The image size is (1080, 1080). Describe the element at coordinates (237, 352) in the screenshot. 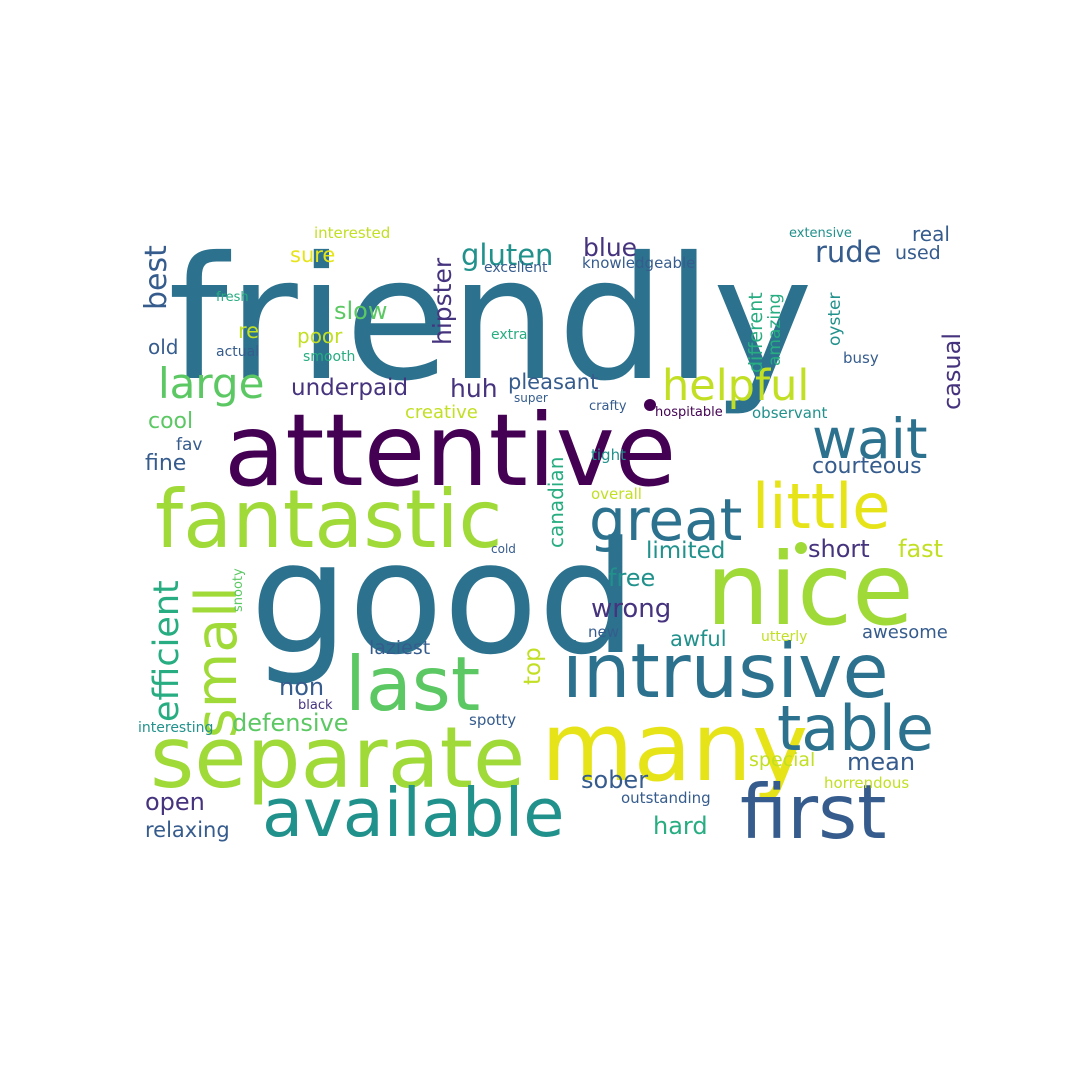

I see `cloud-word-actual: actual` at that location.